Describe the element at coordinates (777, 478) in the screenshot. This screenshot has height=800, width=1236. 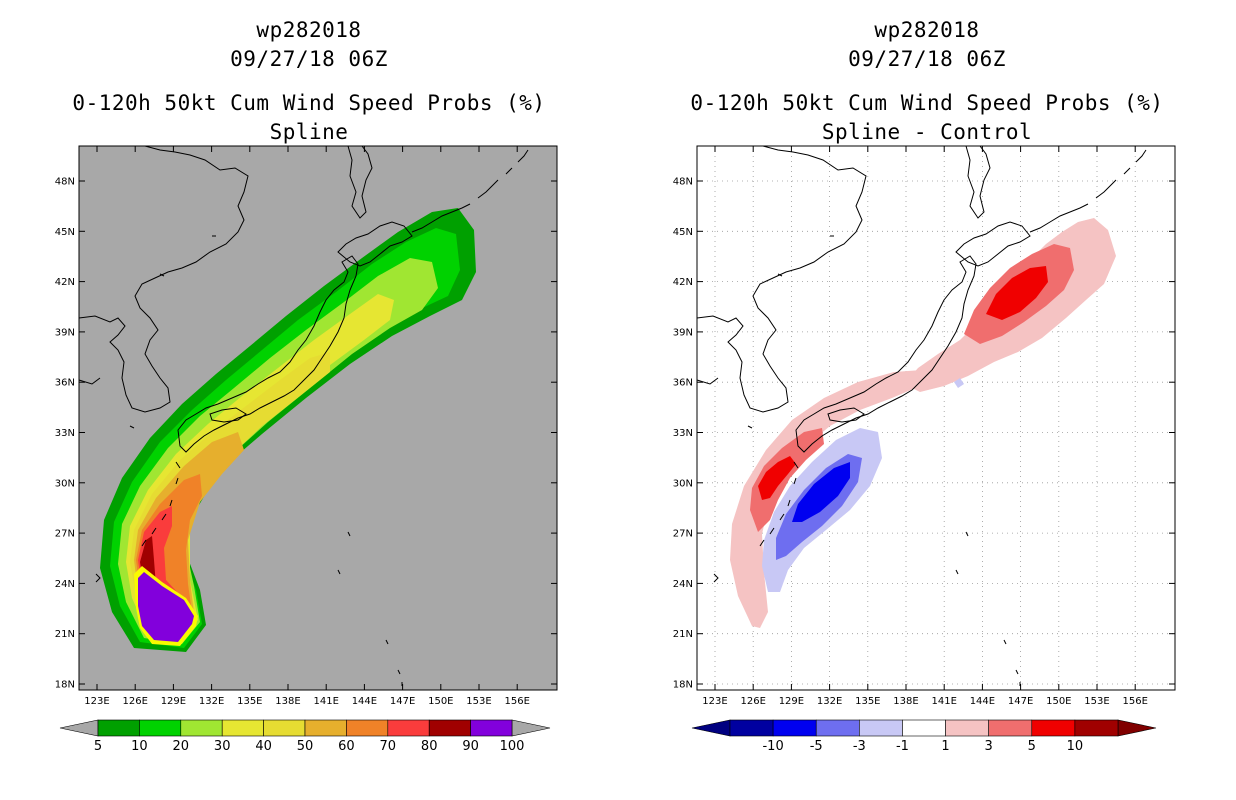
I see `diff-pos-5-west` at that location.